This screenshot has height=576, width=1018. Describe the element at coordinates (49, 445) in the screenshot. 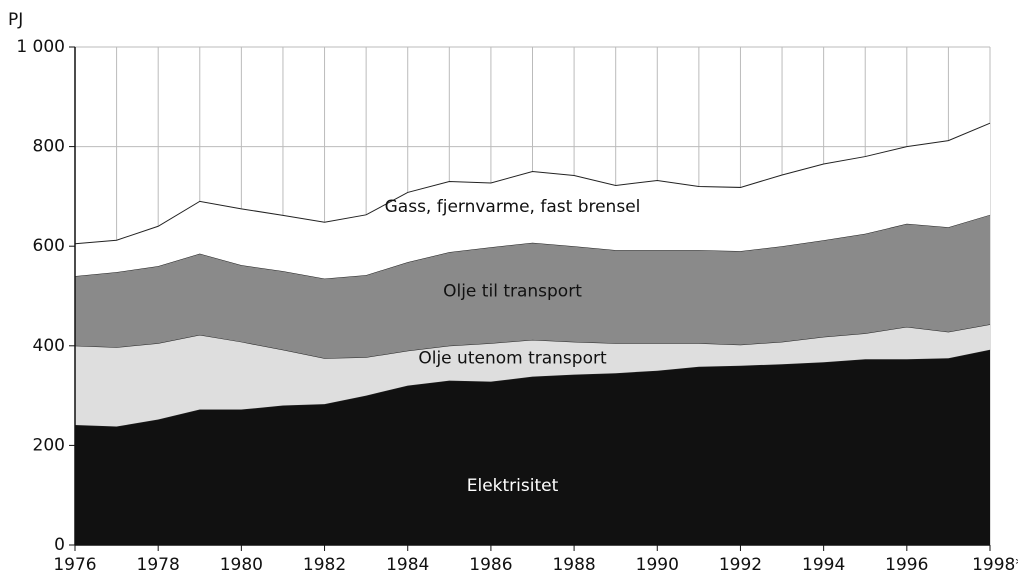

I see `y-tick-label: 200` at that location.